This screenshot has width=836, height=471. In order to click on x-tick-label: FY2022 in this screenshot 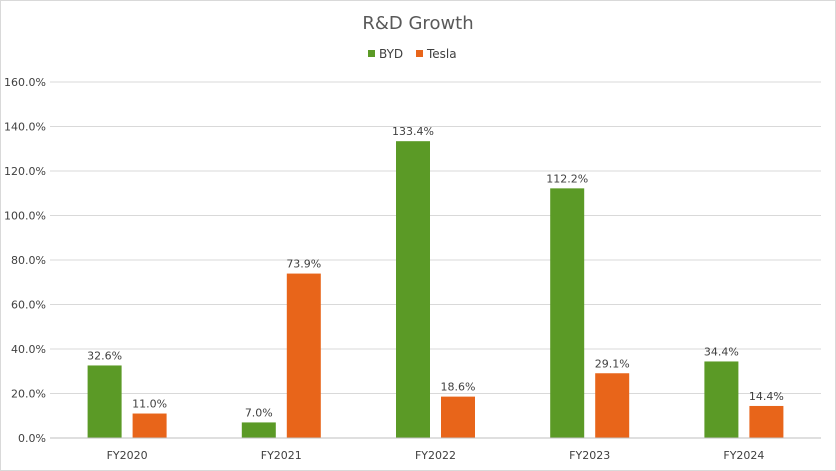, I will do `click(435, 455)`.